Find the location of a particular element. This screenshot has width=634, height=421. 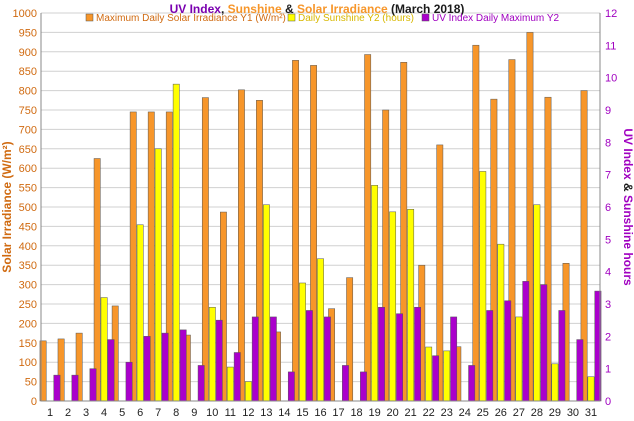

right-axis-title-sunshine: Sunshine hours is located at coordinates (627, 240).